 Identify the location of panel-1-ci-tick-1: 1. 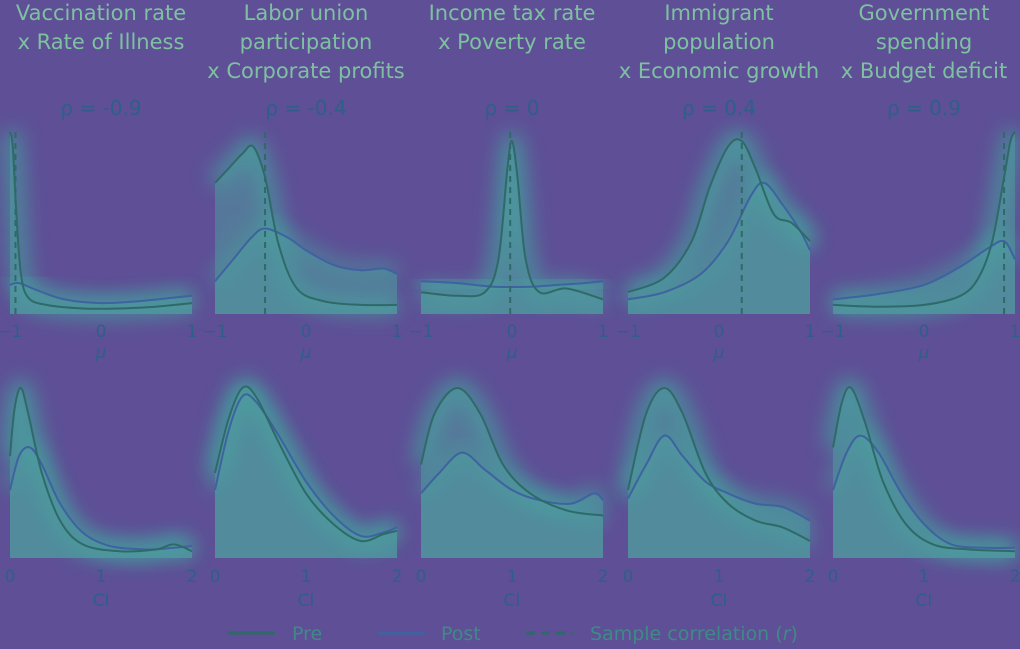
(306, 577).